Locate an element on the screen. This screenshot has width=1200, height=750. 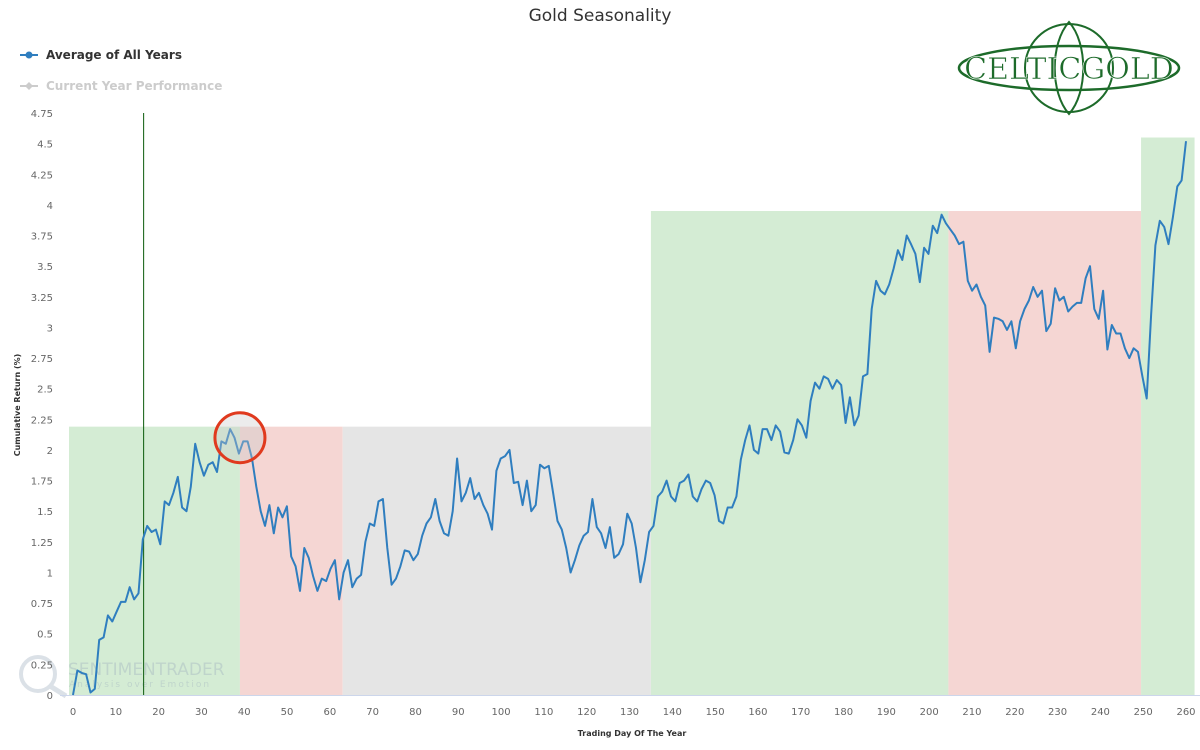
x-tick-label: 70 is located at coordinates (372, 712).